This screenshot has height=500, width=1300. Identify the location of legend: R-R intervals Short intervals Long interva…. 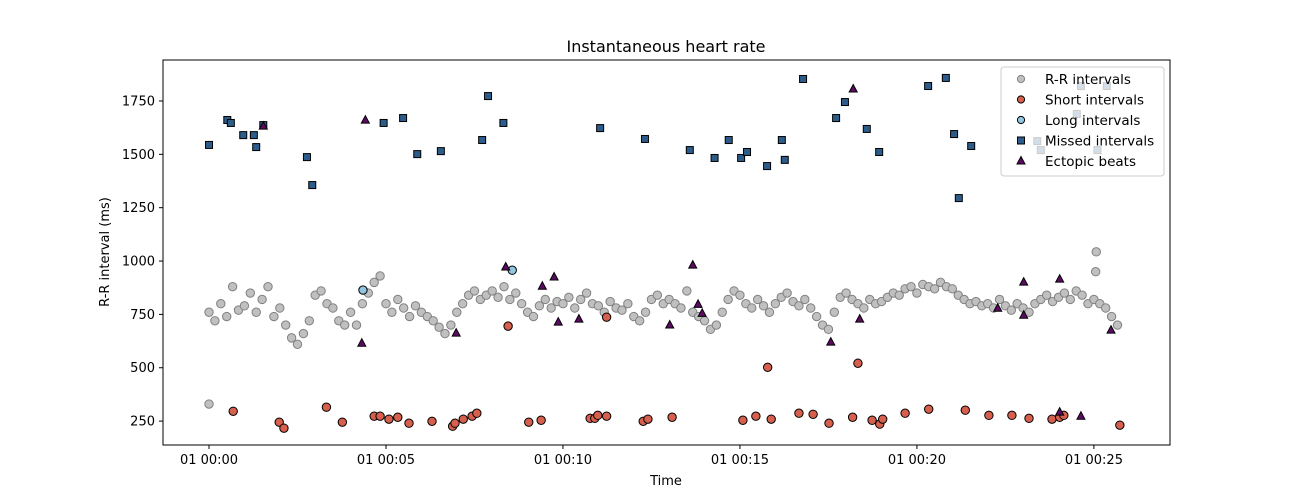
(1082, 121).